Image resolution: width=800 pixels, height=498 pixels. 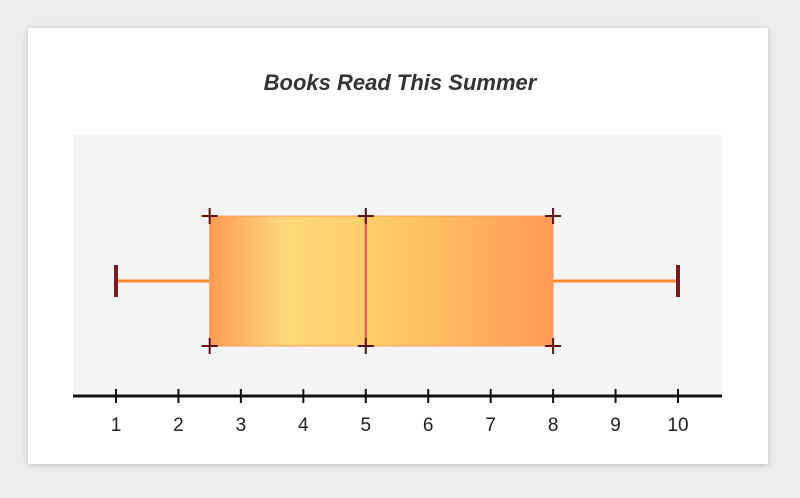 I want to click on x-tick-label: 2, so click(x=178, y=425).